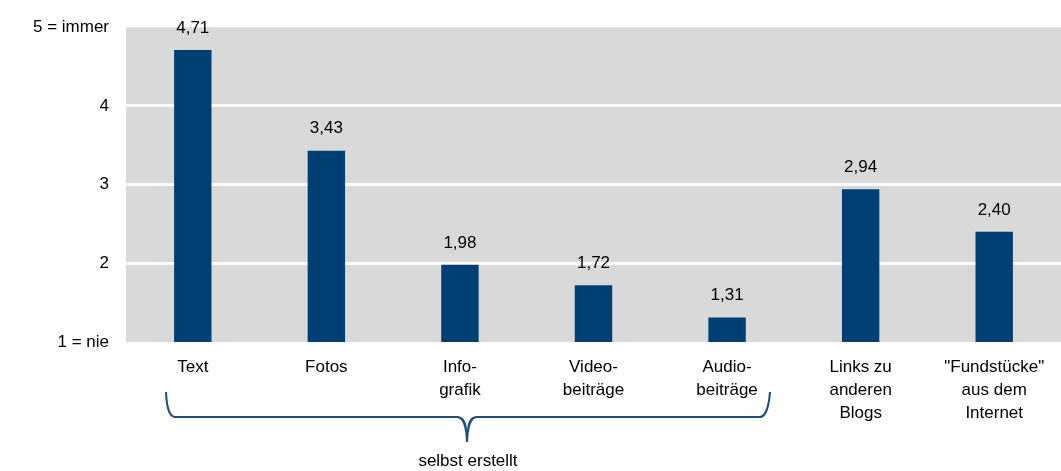 This screenshot has height=471, width=1061. What do you see at coordinates (193, 27) in the screenshot?
I see `data-label: 4,71` at bounding box center [193, 27].